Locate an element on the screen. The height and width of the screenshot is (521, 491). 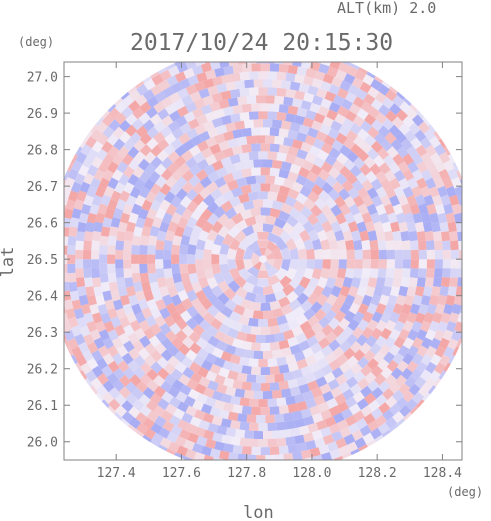
altitude-label: ALT(km) 2.0 is located at coordinates (386, 8).